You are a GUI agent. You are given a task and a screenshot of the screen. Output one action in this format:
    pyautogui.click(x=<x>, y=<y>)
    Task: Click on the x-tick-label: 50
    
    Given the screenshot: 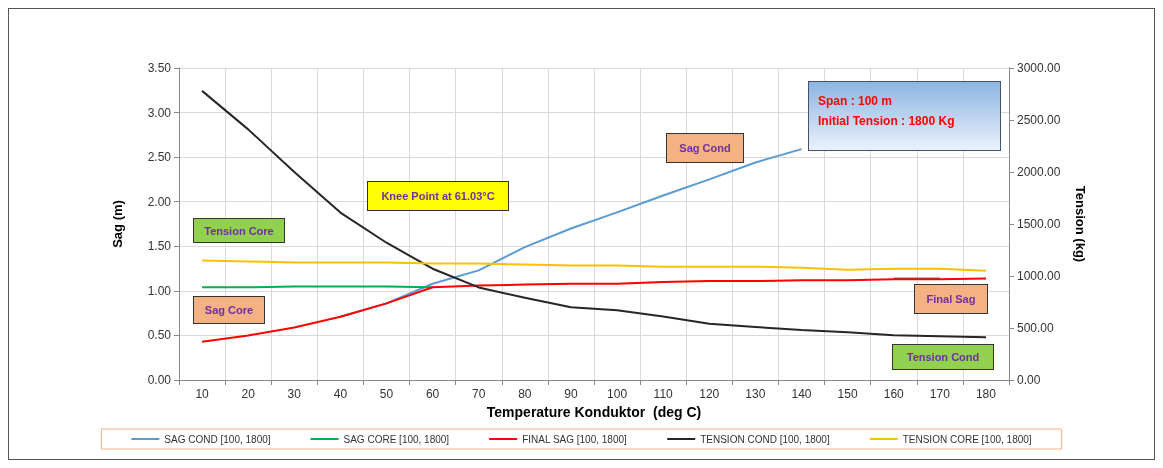 What is the action you would take?
    pyautogui.click(x=386, y=394)
    